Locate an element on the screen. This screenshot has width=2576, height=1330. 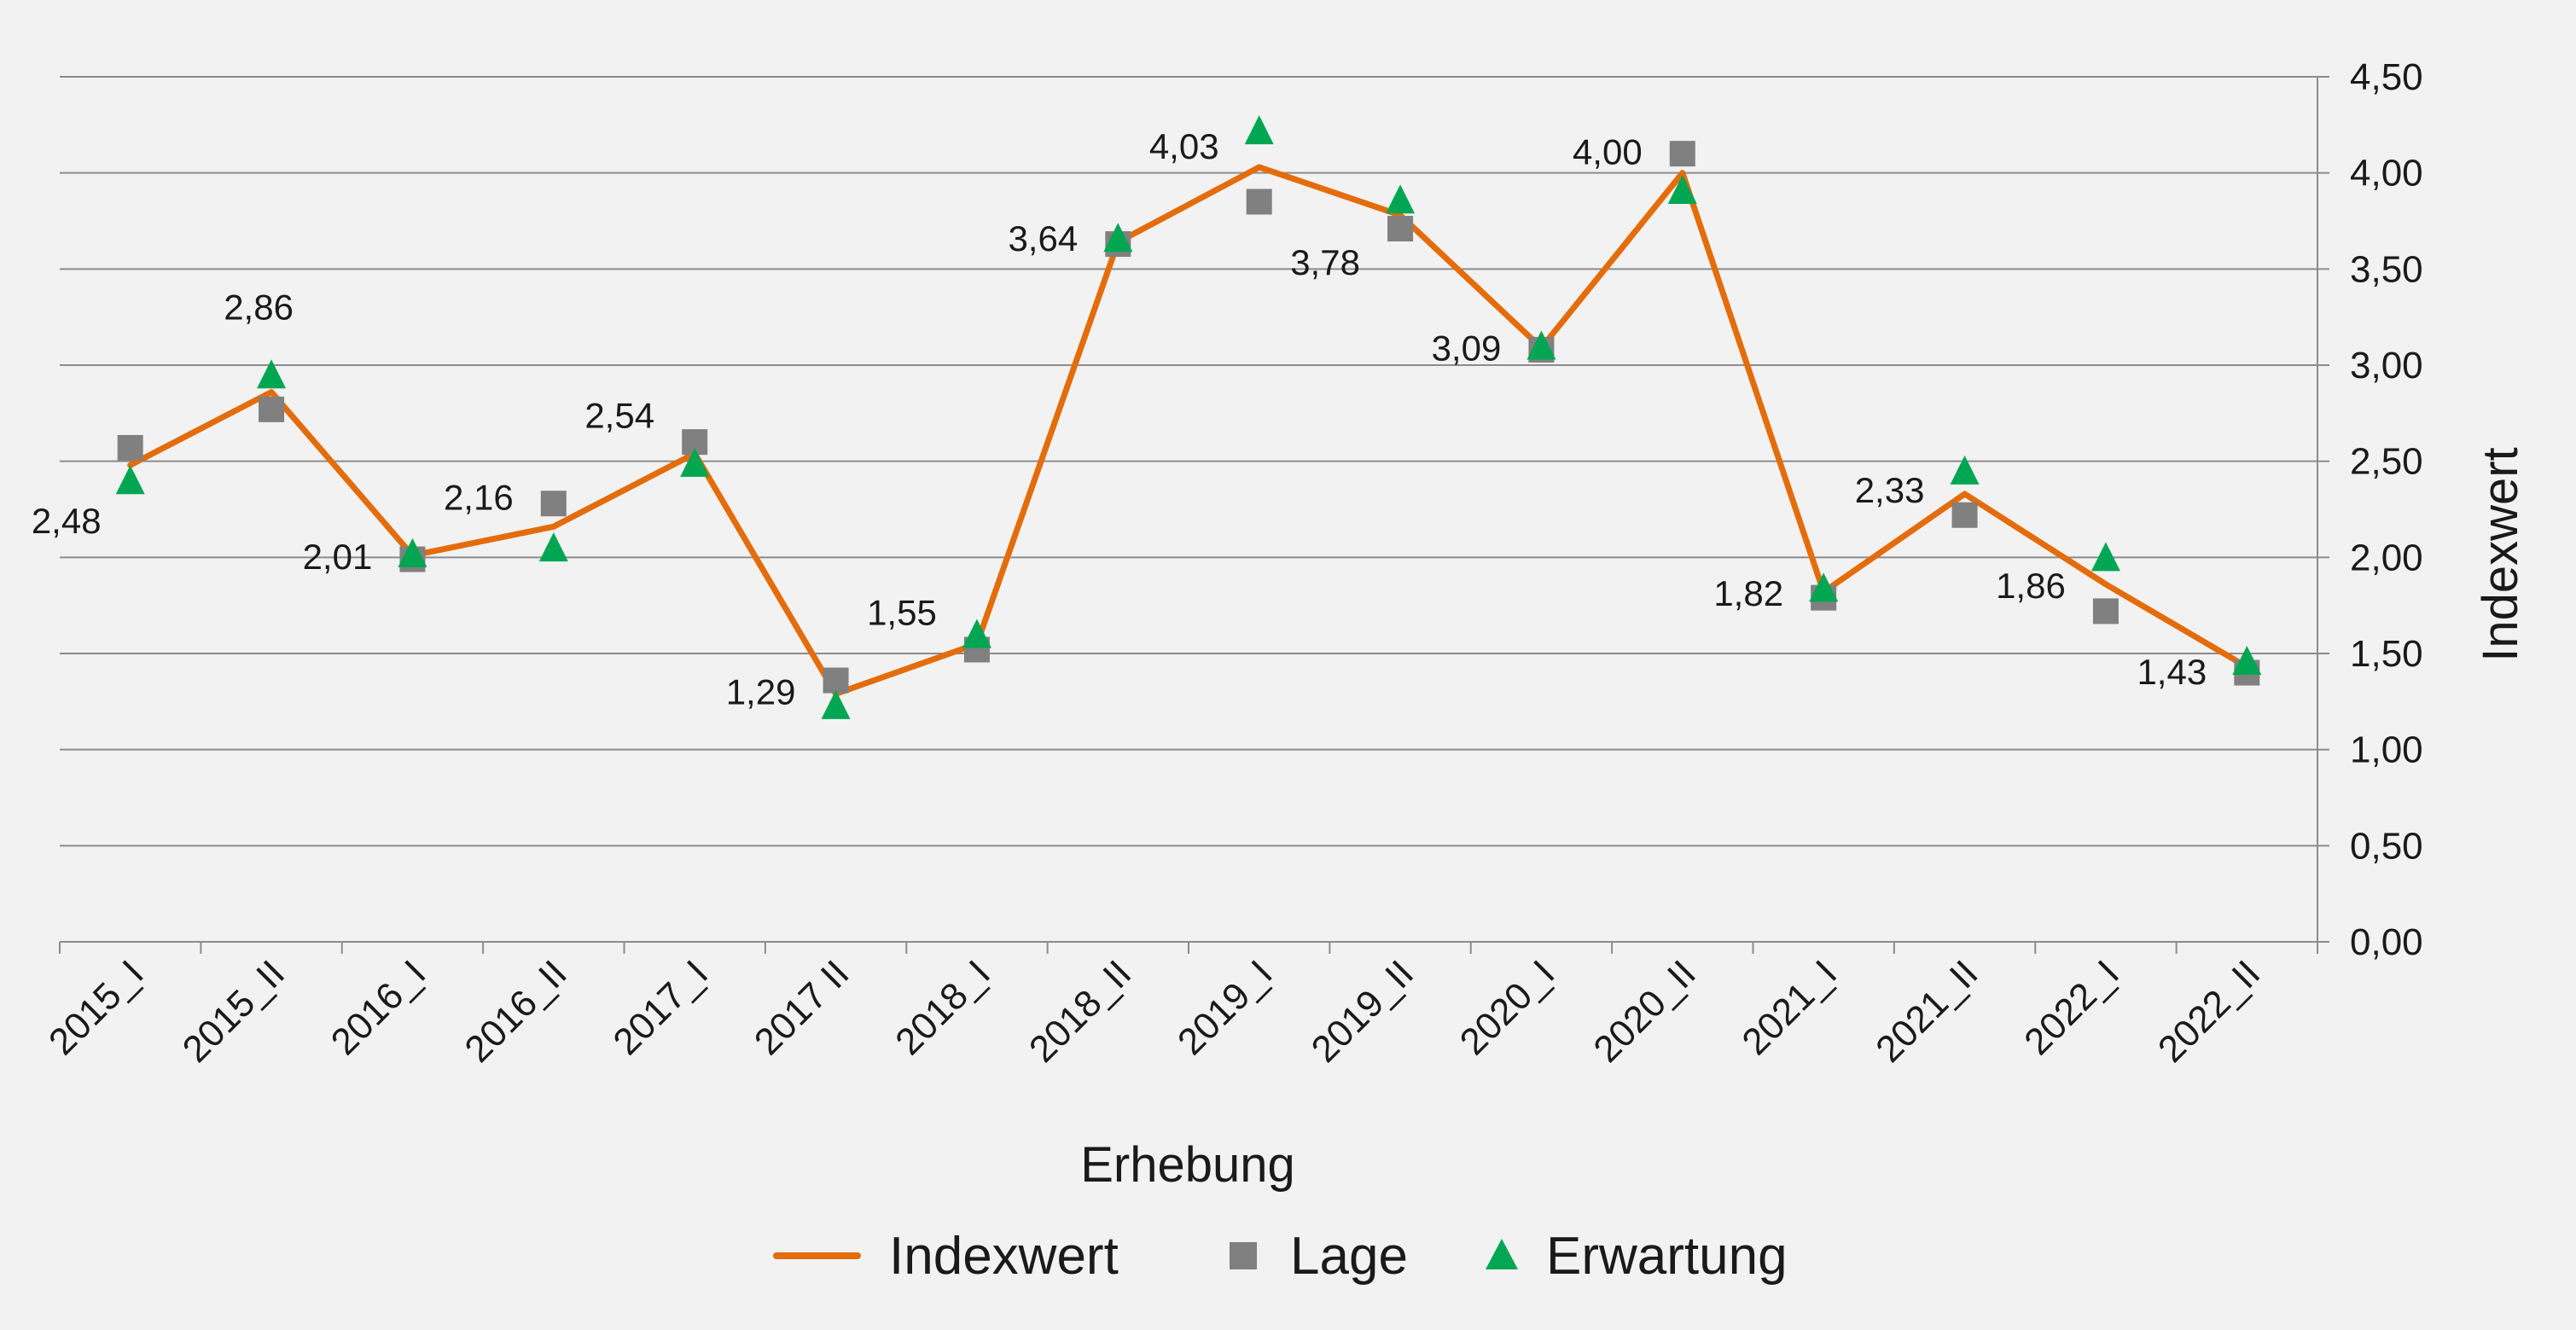
legend: Indexwert Lage Erwartung is located at coordinates (1280, 1256).